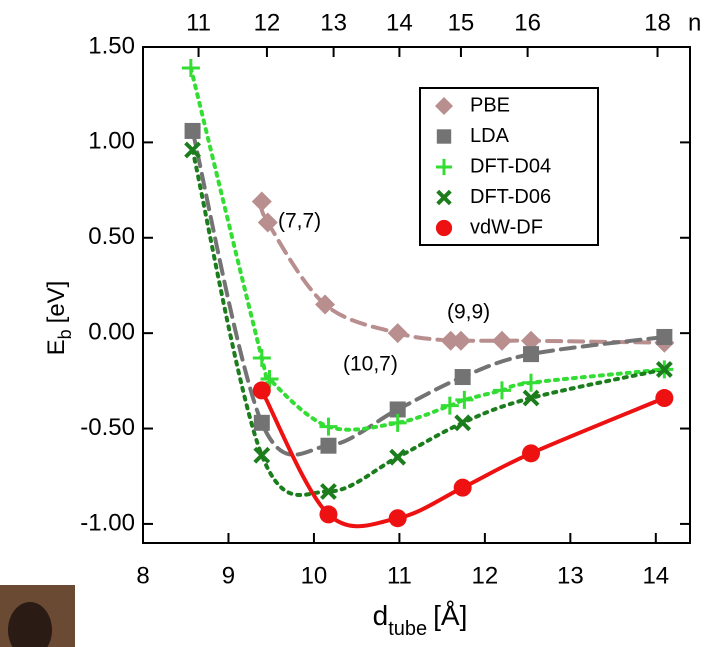  What do you see at coordinates (107, 427) in the screenshot?
I see `y-tick-label: -0.50` at bounding box center [107, 427].